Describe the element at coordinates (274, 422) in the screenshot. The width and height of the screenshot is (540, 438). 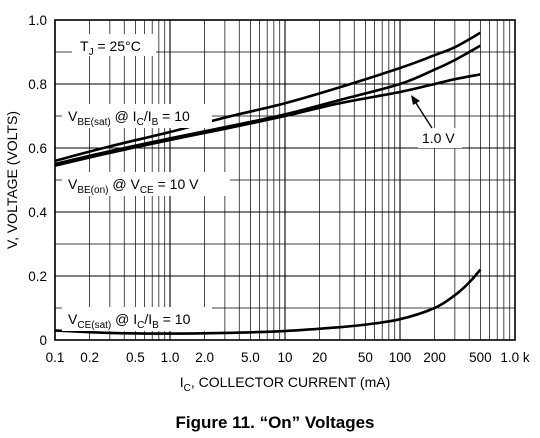
I see `figure-caption: Figure 11. “On” Voltages` at that location.